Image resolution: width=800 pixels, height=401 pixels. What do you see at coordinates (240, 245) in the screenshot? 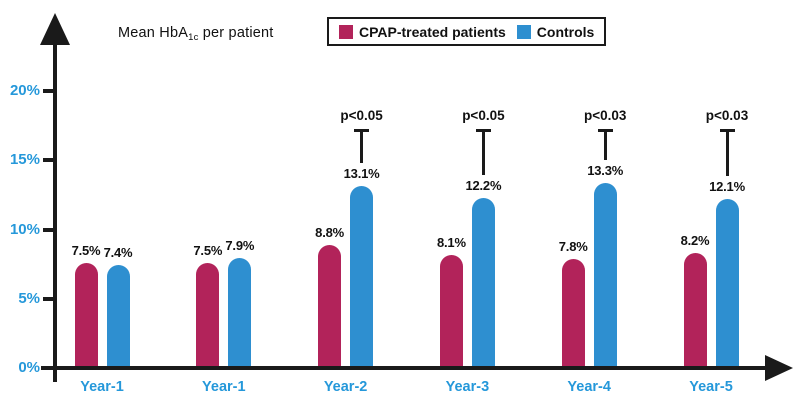
I see `bar-value-label: 7.9%` at bounding box center [240, 245].